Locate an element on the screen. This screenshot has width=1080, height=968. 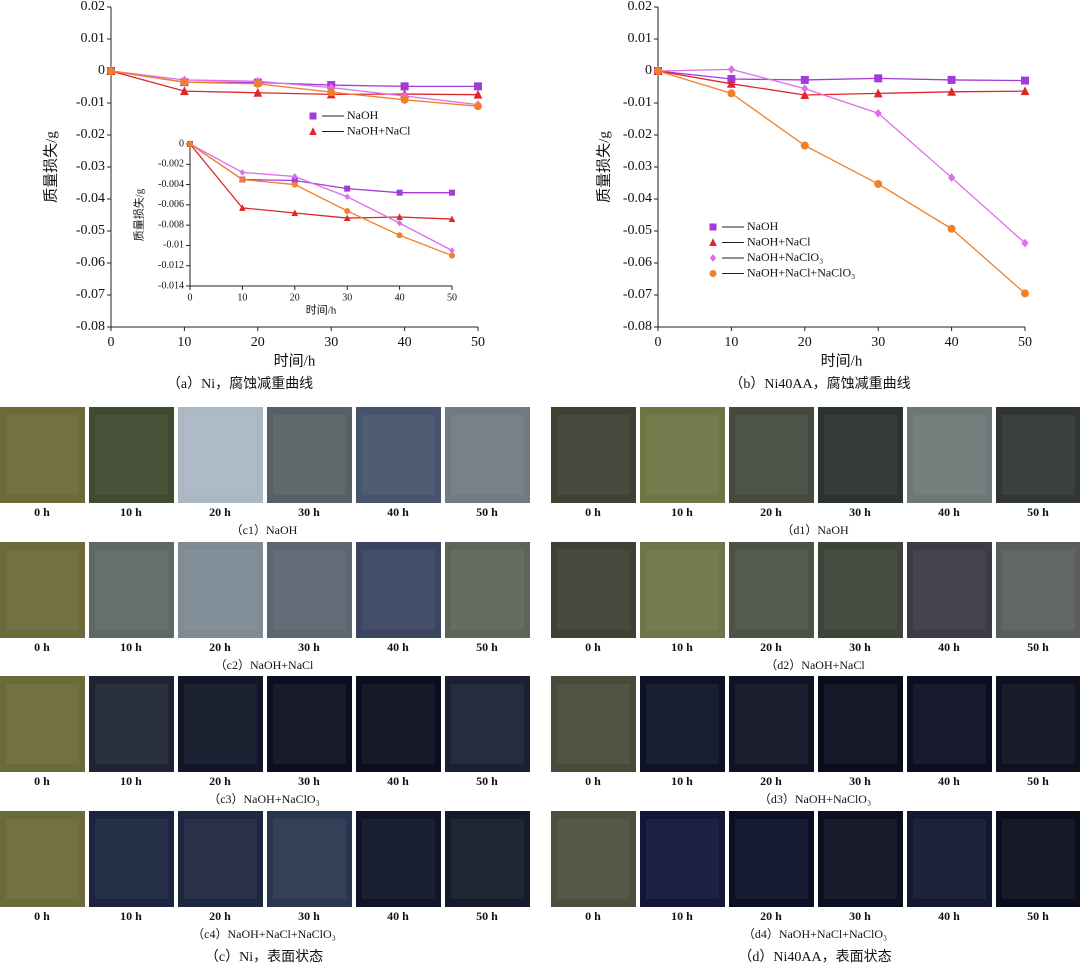
row-caption: （c3）NaOH+NaClO₃ is located at coordinates (264, 799).